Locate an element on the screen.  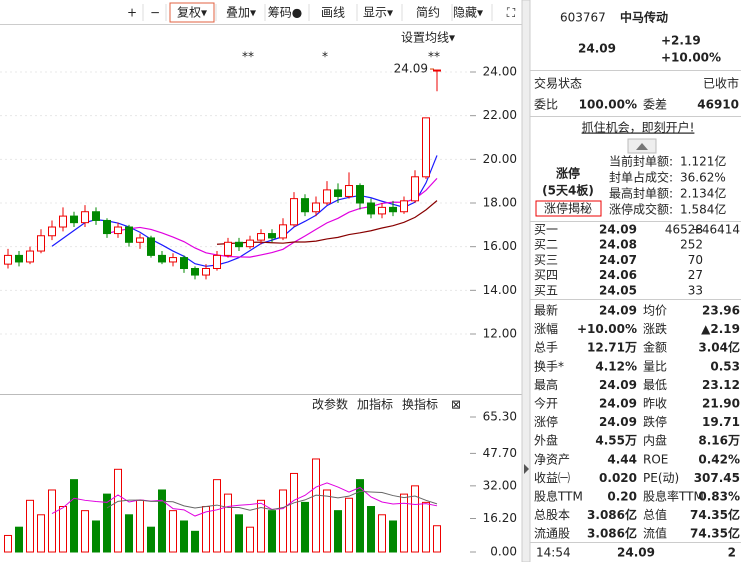
stat-label: 最新 is located at coordinates (546, 310).